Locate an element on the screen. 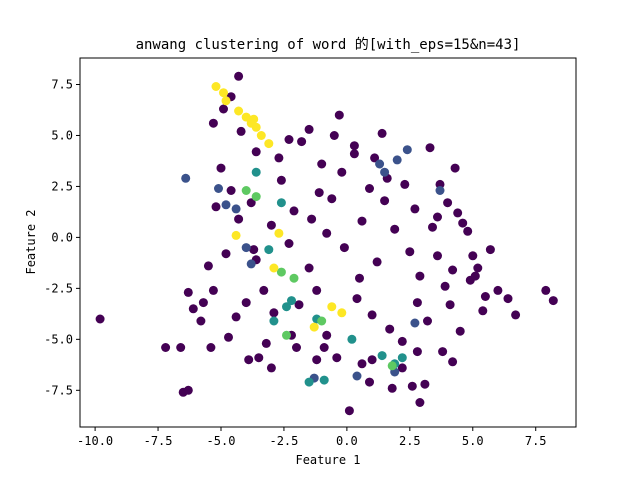 The image size is (640, 480). x-tick-label: -5.0 is located at coordinates (221, 441).